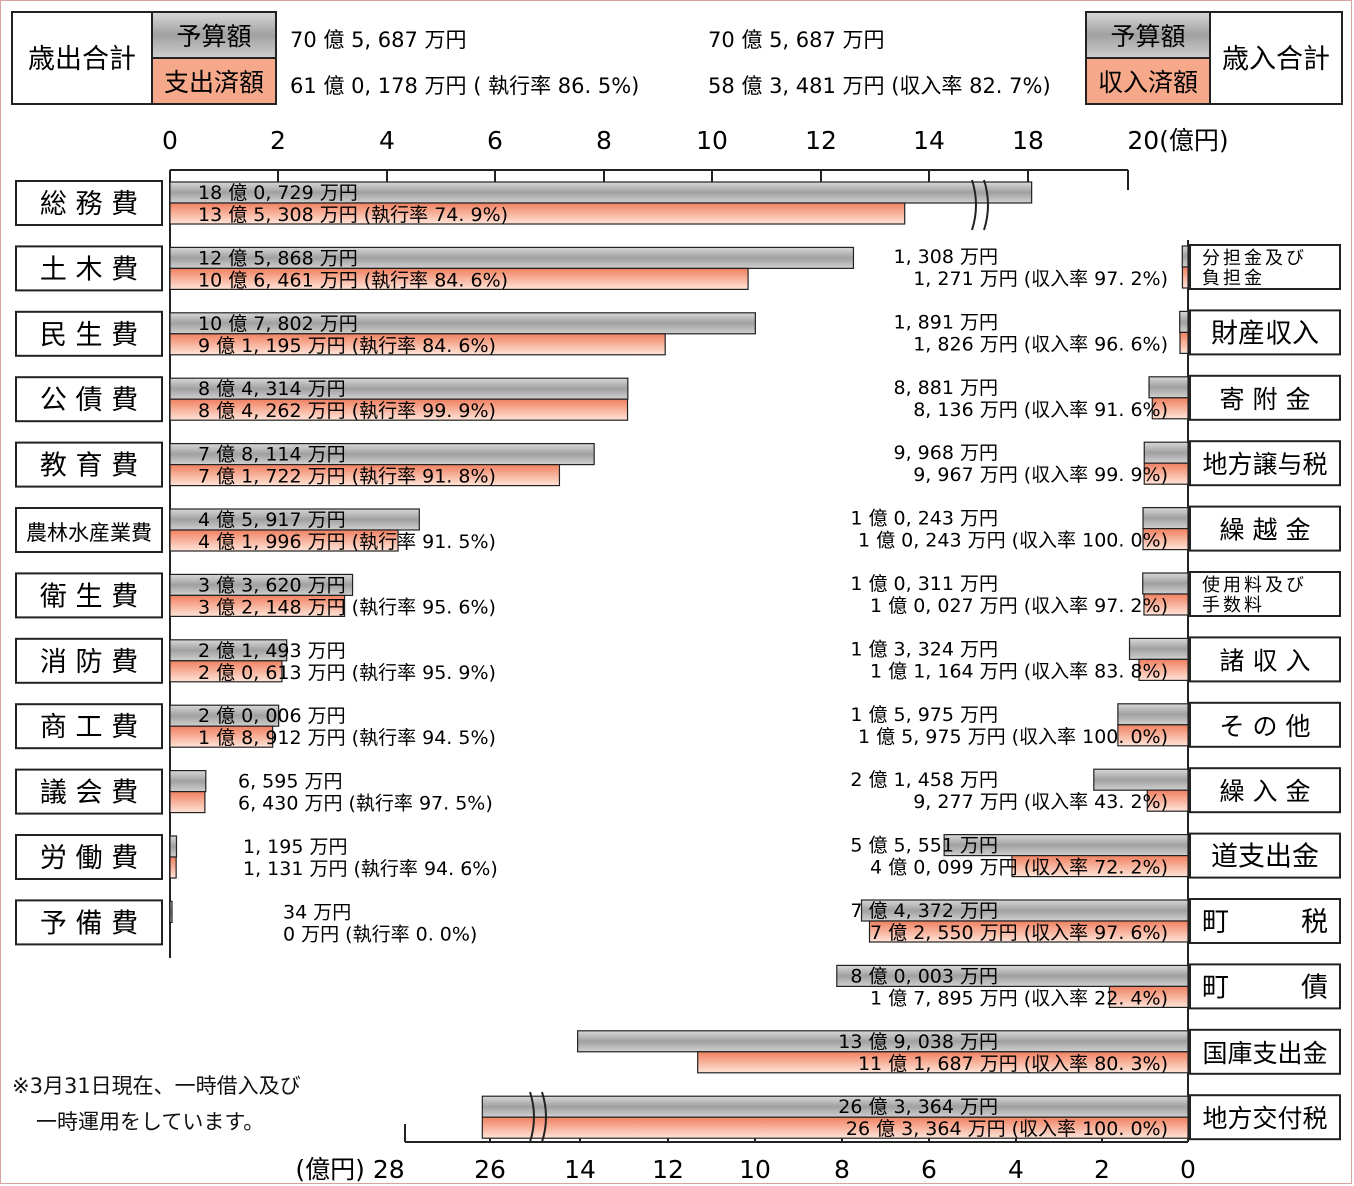  I want to click on expenditure-spent-value-label: 4 億 1, 996 万円 (執行率 91. 5%), so click(347, 542).